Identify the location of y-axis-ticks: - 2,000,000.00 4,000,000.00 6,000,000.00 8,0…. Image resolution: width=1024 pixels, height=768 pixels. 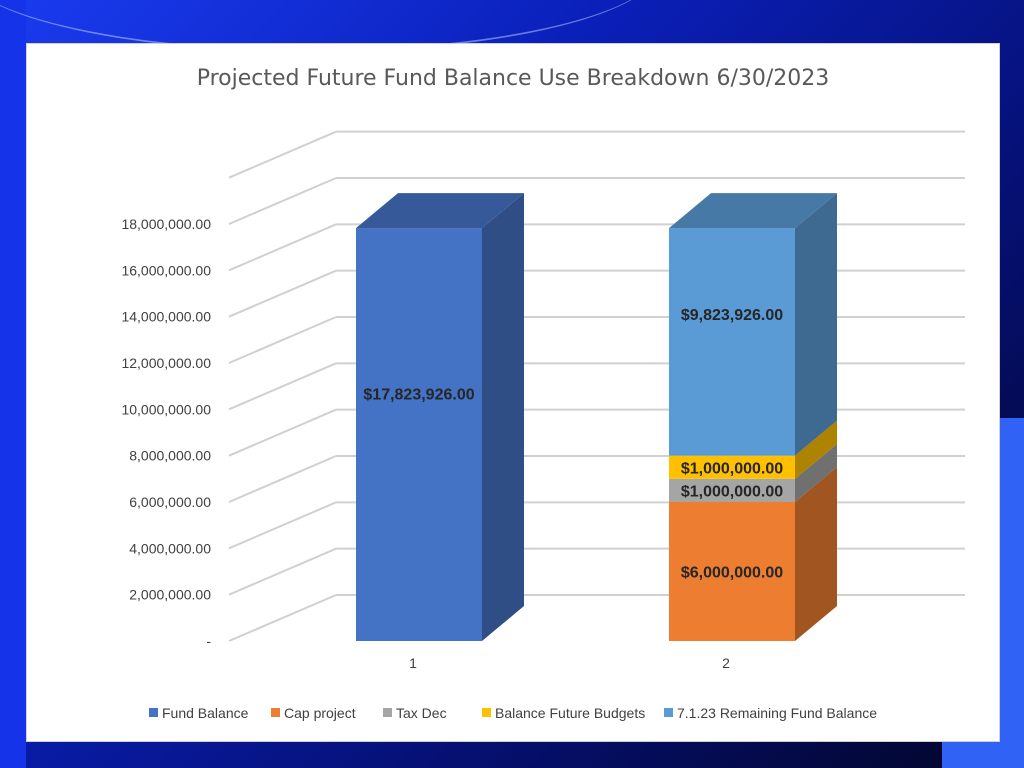
(166, 432).